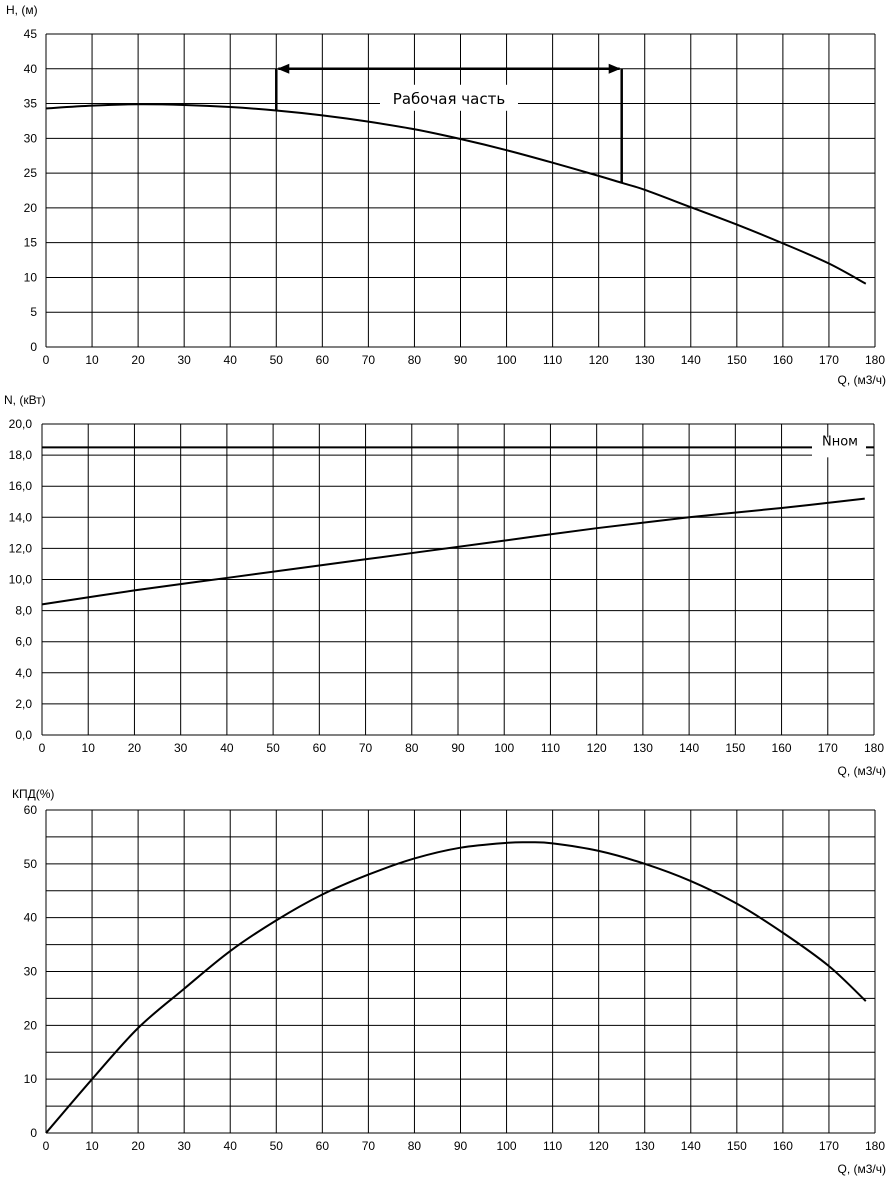 The image size is (895, 1186). I want to click on y-tick-label: 50, so click(31, 864).